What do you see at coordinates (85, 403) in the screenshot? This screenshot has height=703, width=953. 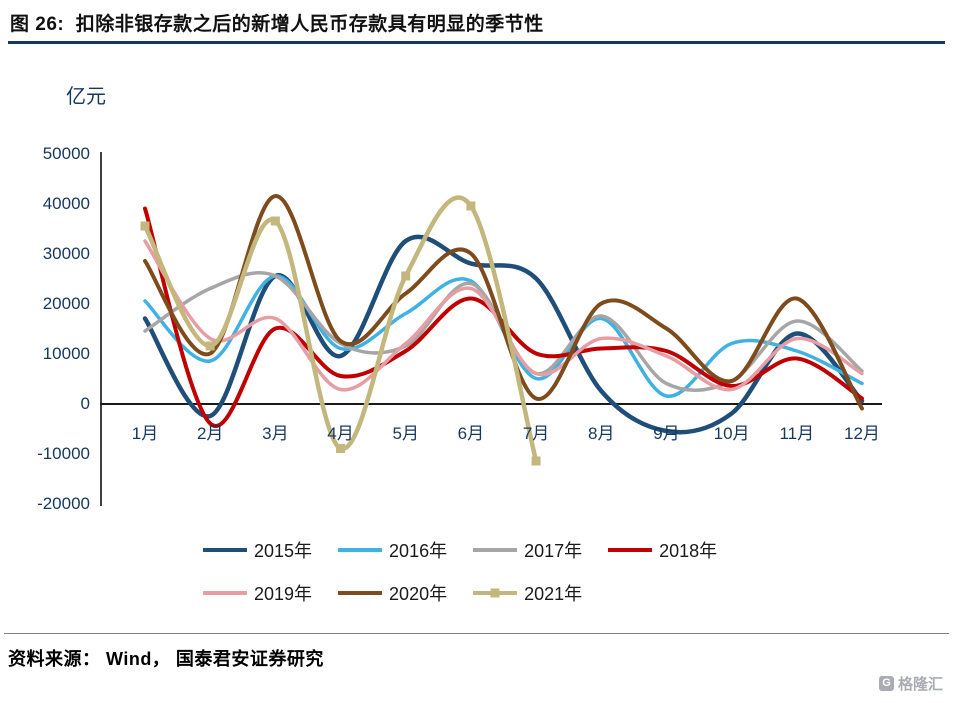 I see `y-tick-0: 0` at bounding box center [85, 403].